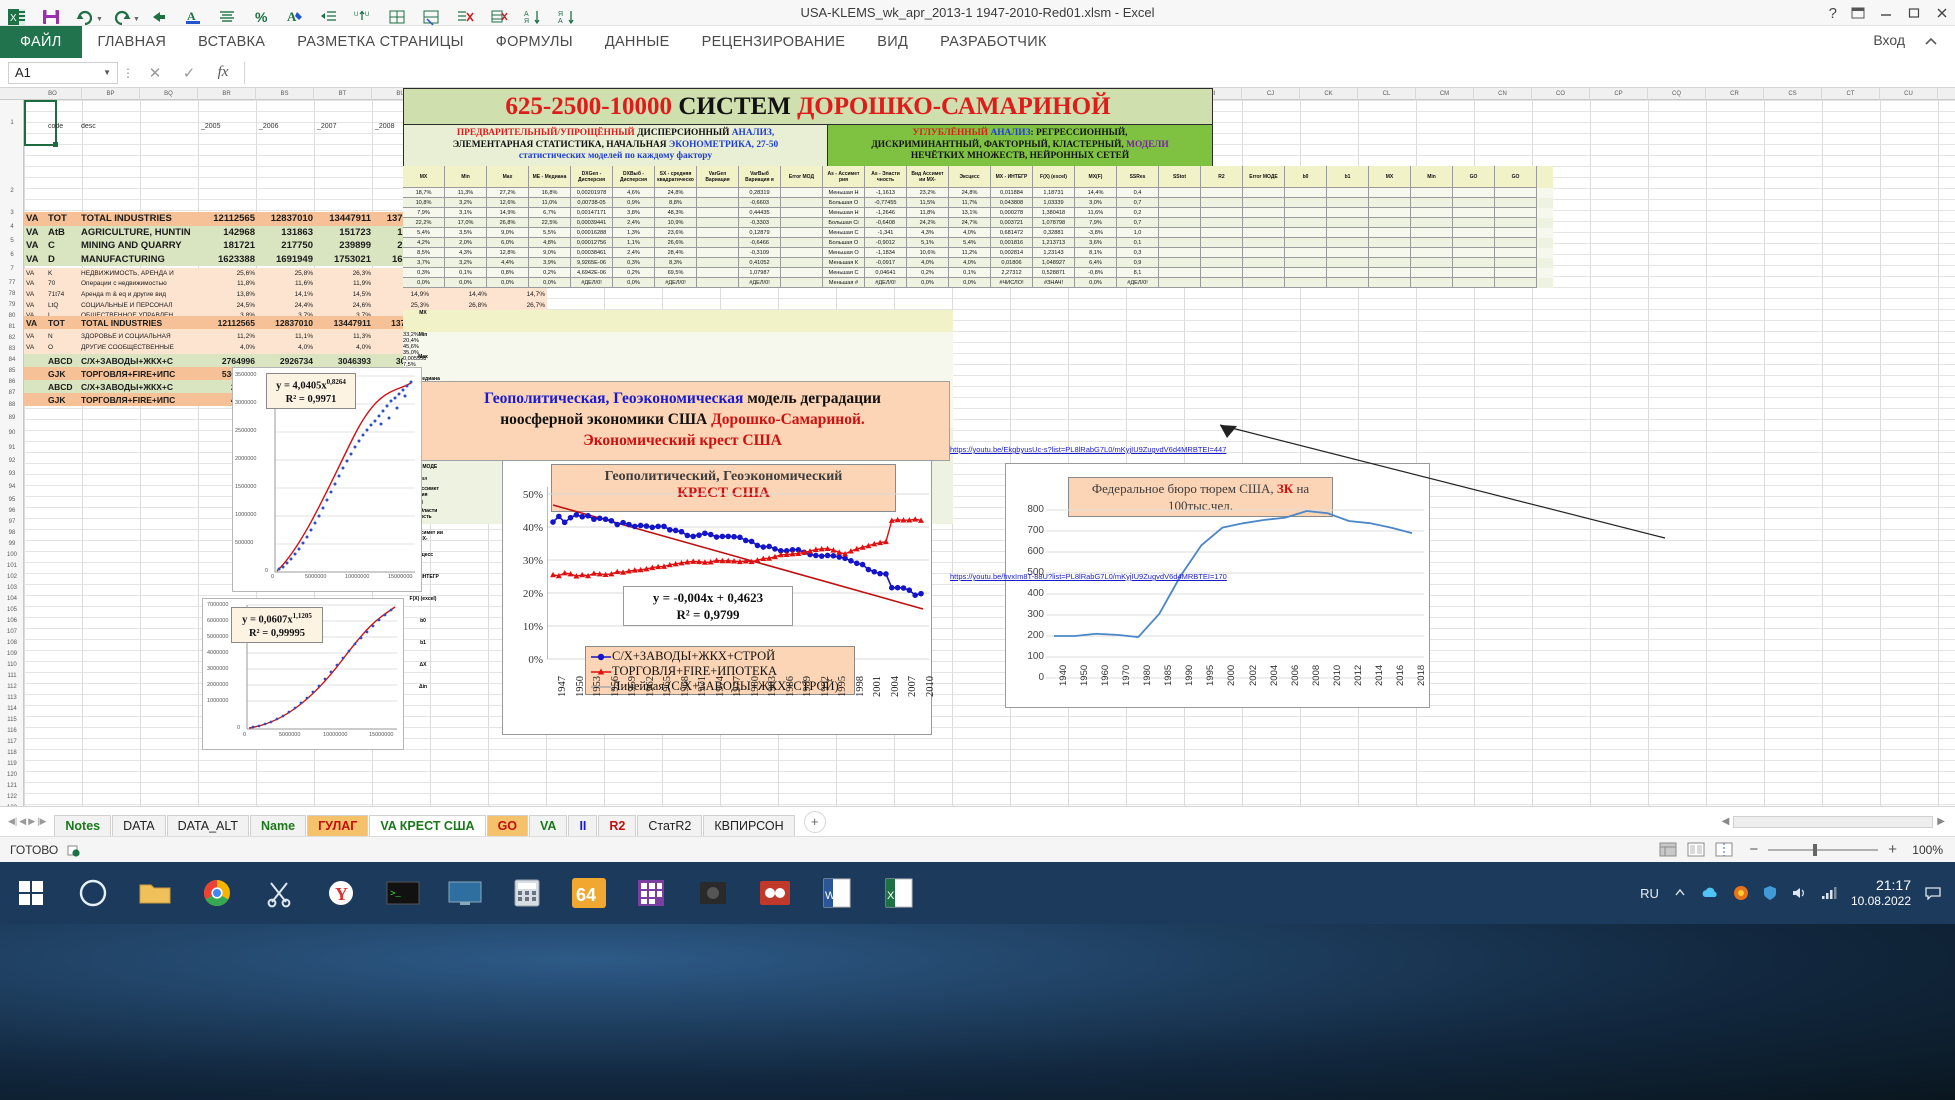  Describe the element at coordinates (261, 17) in the screenshot. I see `percent-style-icon: %` at that location.